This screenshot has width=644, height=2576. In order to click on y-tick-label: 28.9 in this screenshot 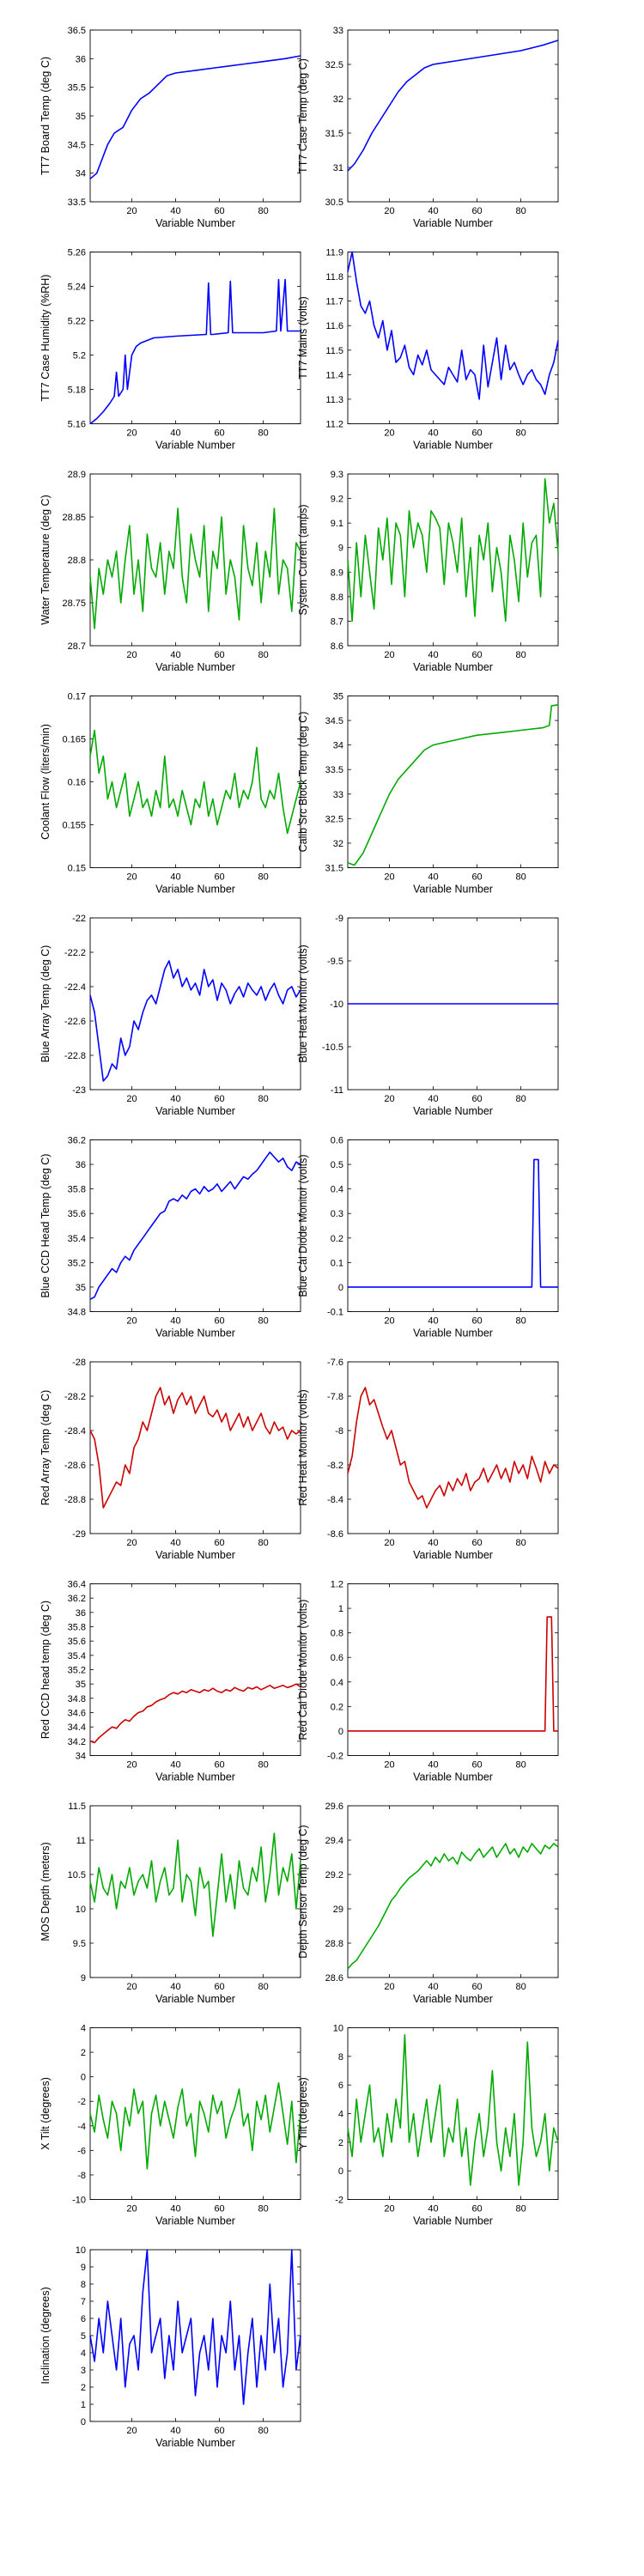, I will do `click(77, 475)`.